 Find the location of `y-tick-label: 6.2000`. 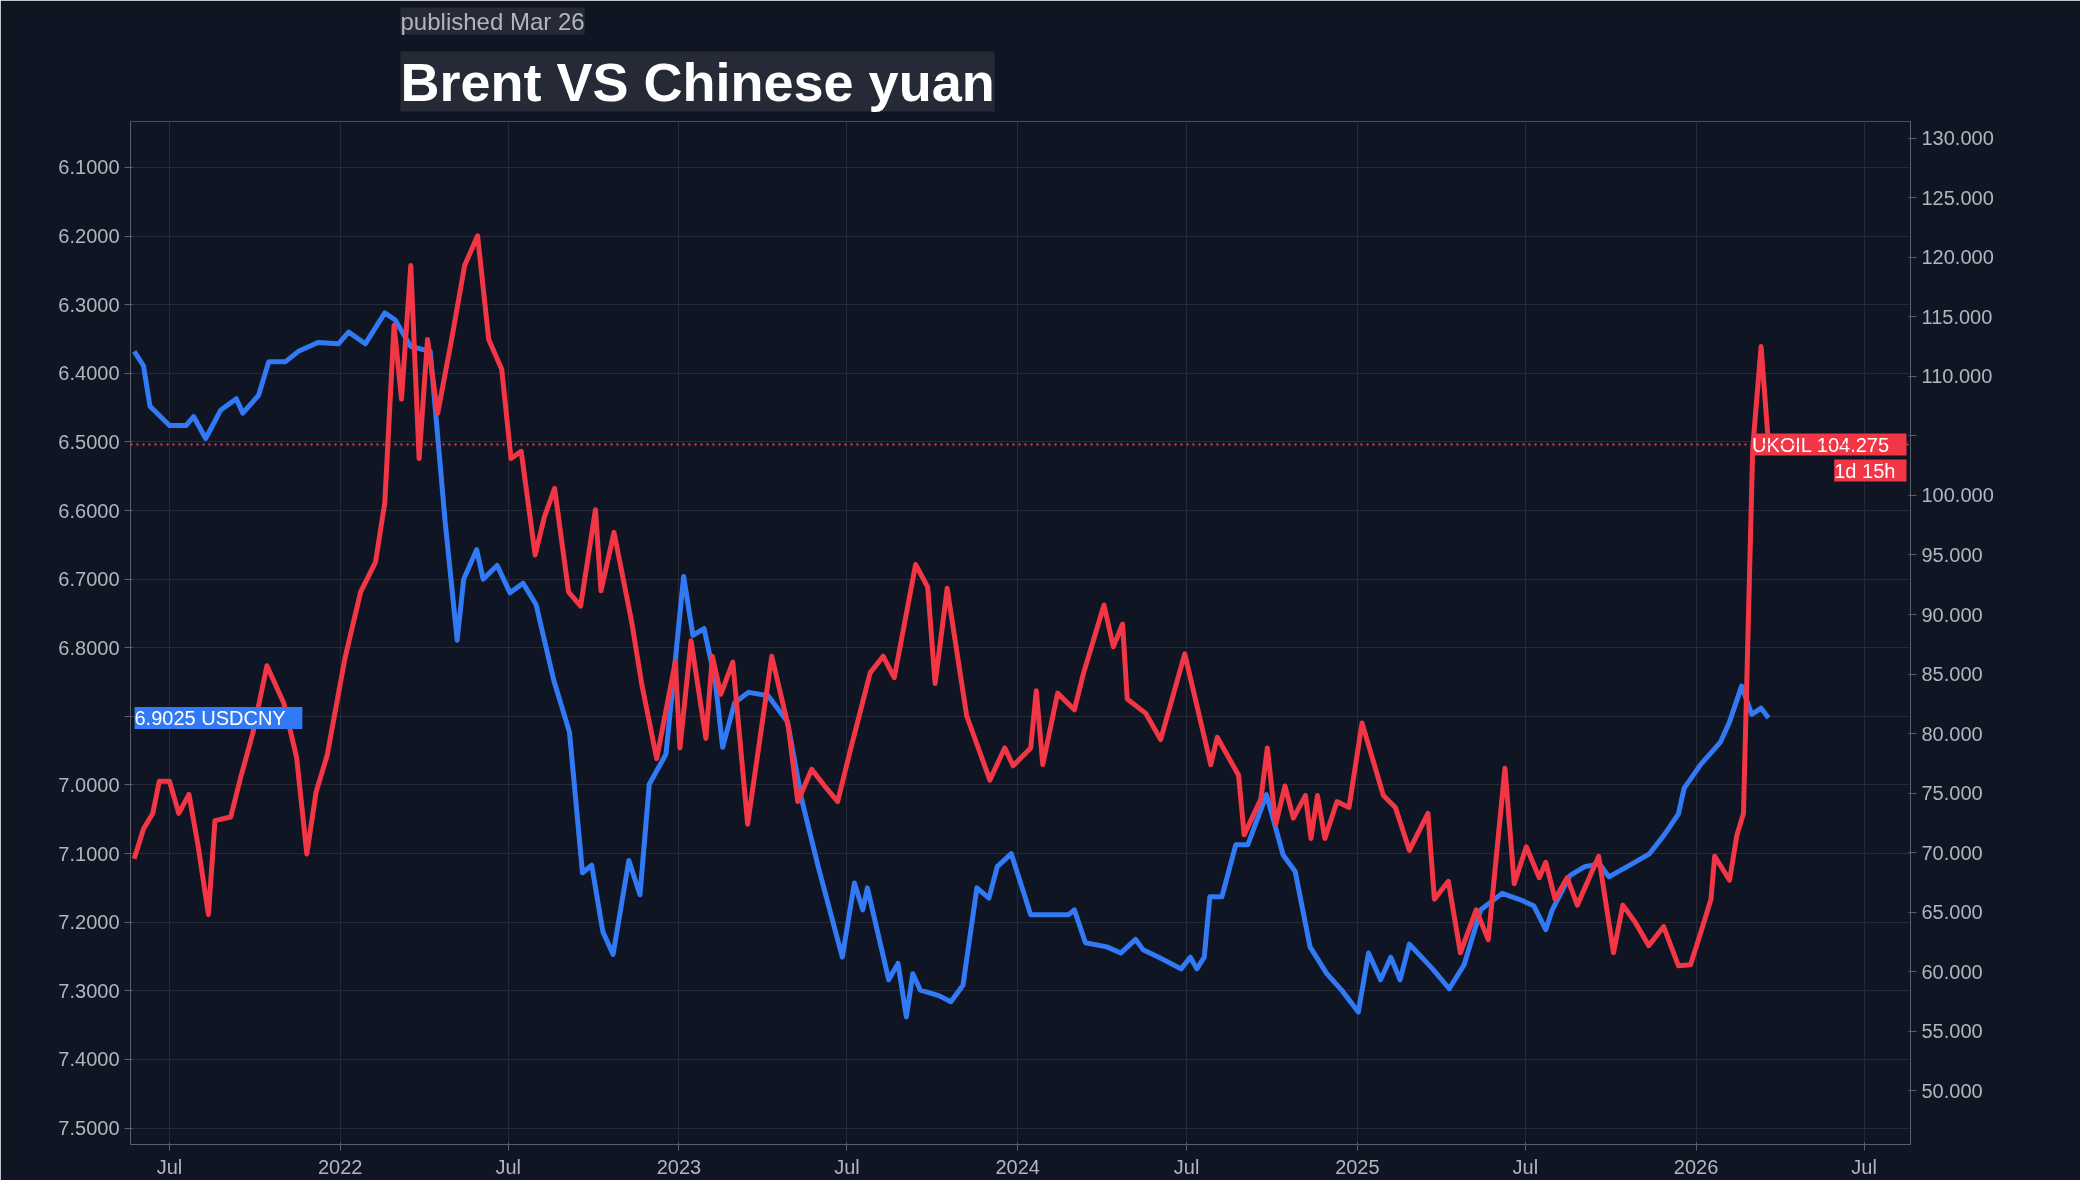

y-tick-label: 6.2000 is located at coordinates (89, 236).